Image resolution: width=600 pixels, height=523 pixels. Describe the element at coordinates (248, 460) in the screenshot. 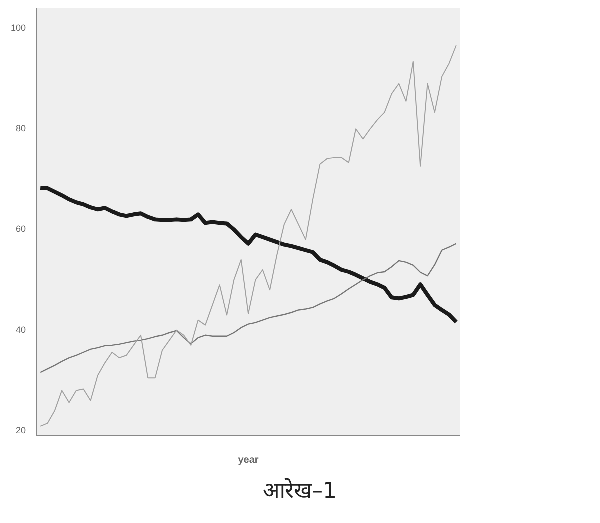

I see `x-axis-title: year` at that location.